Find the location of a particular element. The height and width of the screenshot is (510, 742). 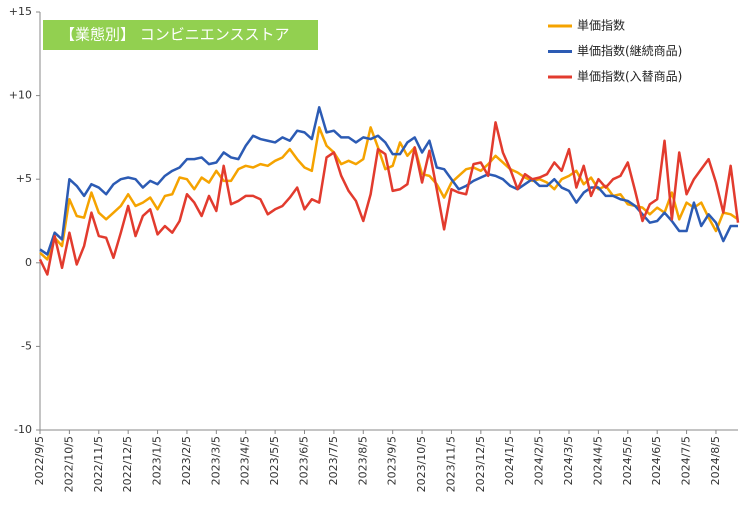

y-tick-label: -10 is located at coordinates (23, 429).